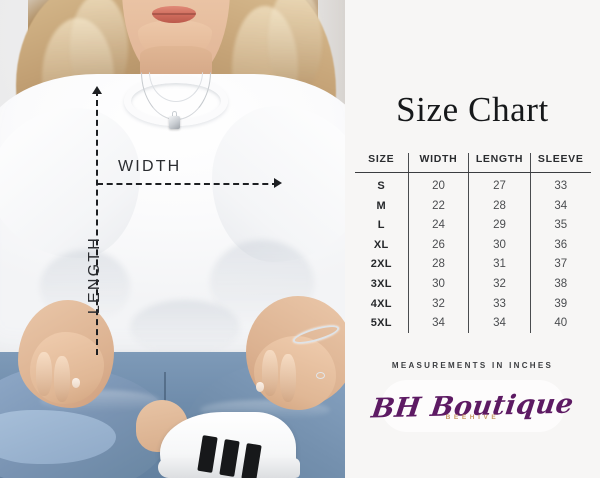 Image resolution: width=600 pixels, height=478 pixels. I want to click on column-header-size: SIZE, so click(381, 163).